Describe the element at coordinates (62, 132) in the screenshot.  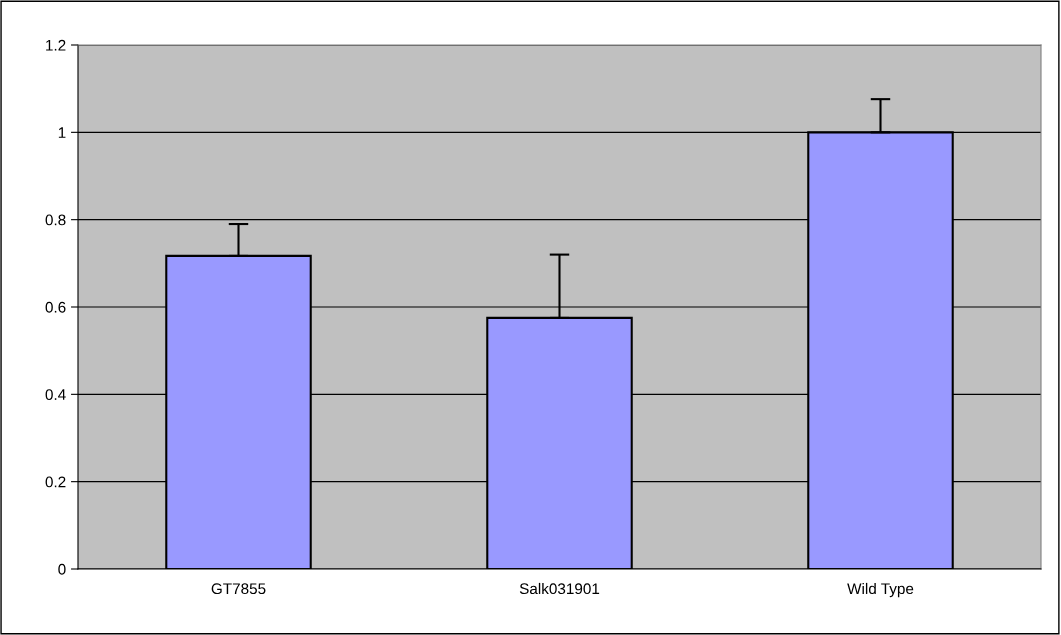
I see `y-tick-label: 1` at that location.